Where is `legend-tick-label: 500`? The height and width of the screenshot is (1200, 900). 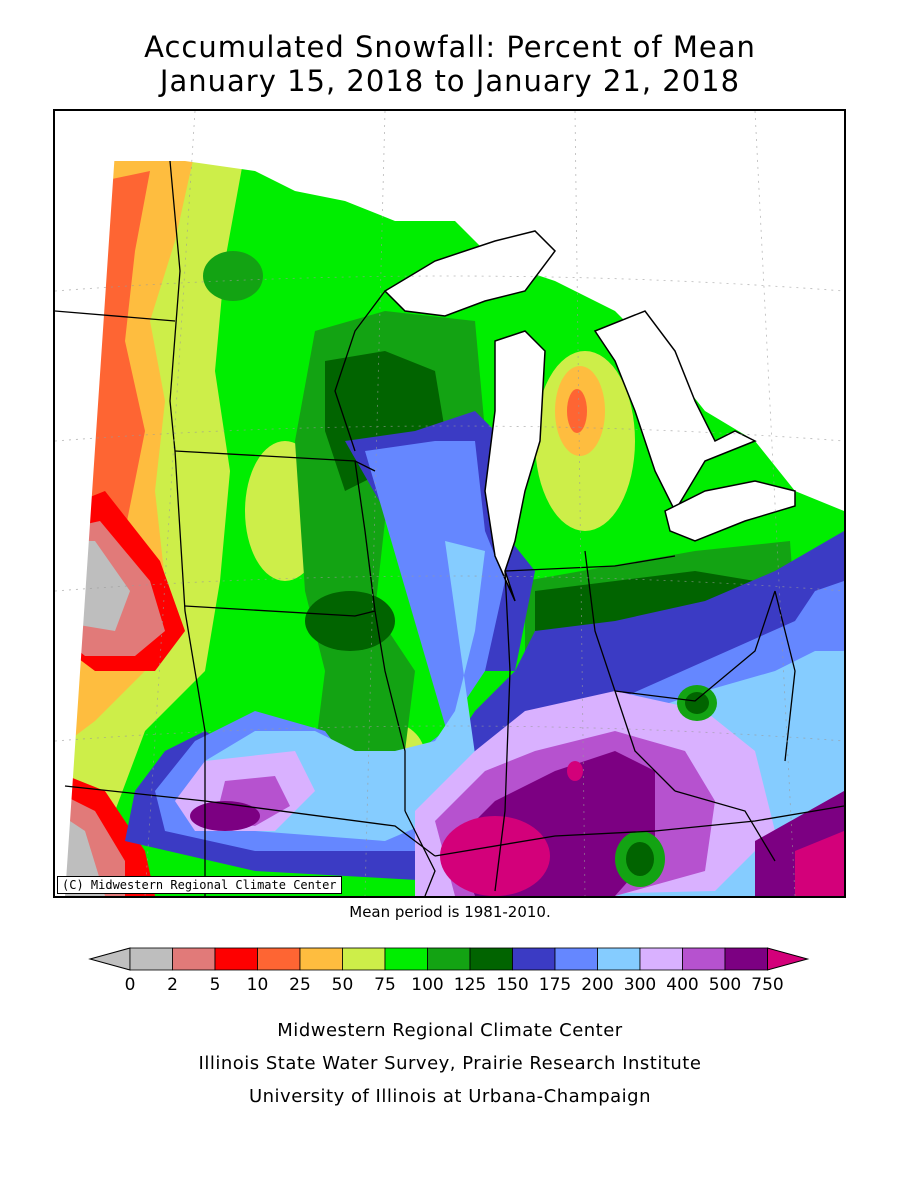
legend-tick-label: 500 is located at coordinates (725, 985).